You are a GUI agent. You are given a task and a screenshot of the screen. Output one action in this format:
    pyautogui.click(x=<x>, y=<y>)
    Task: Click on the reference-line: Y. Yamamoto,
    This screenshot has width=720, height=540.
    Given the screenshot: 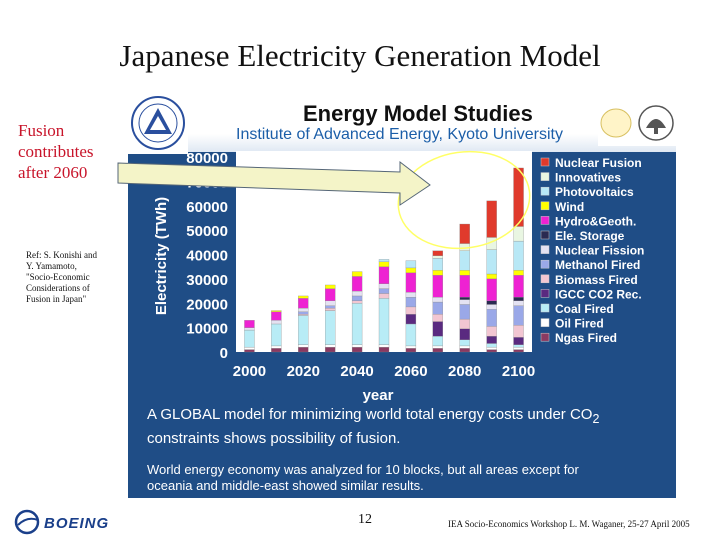 What is the action you would take?
    pyautogui.click(x=51, y=266)
    